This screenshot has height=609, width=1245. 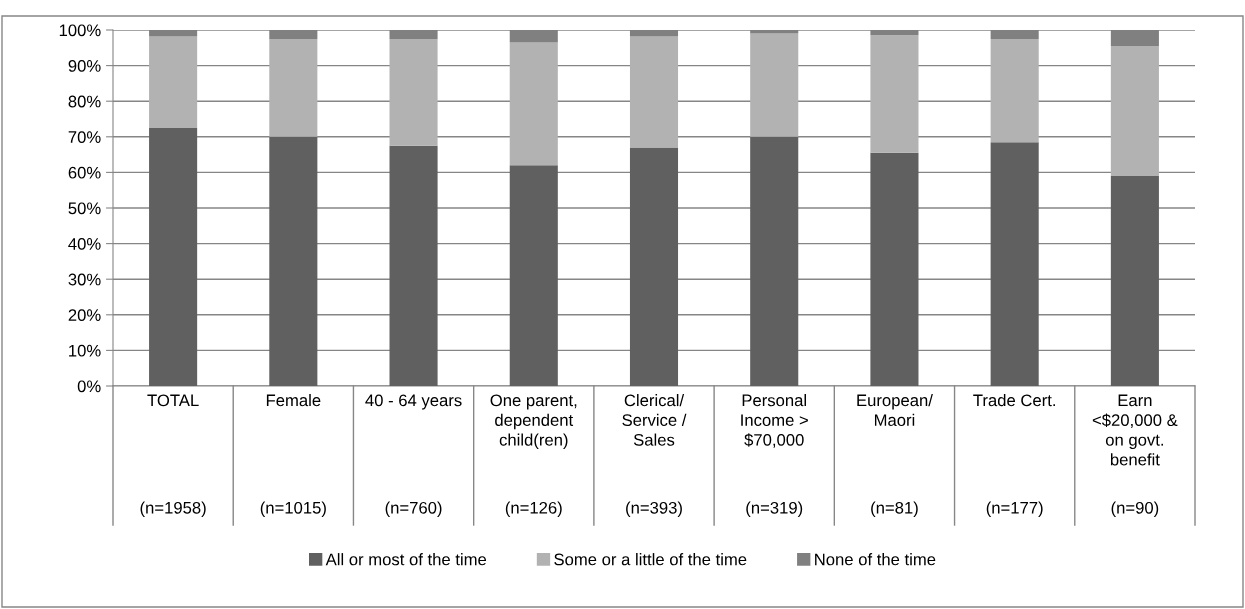 I want to click on category-label: Earn <$20,000 & on govt. benefit (n=90), so click(x=1135, y=455).